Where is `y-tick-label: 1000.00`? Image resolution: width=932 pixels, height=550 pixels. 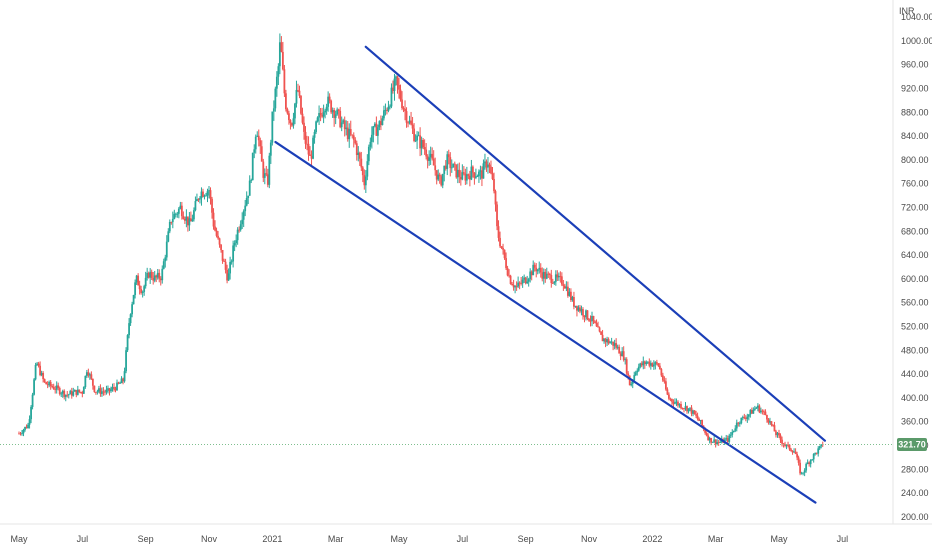 y-tick-label: 1000.00 is located at coordinates (916, 41).